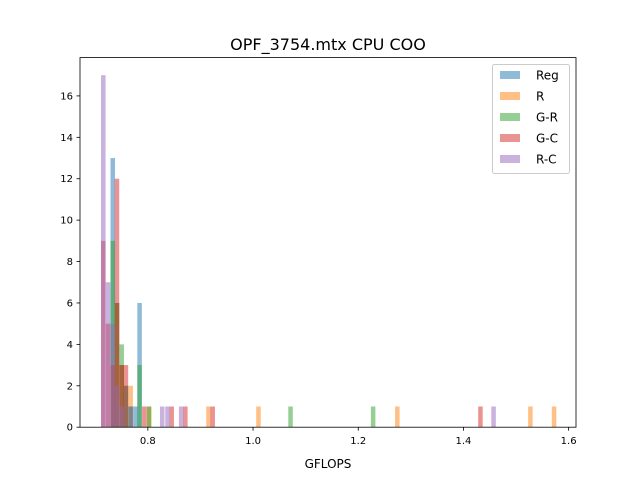 The width and height of the screenshot is (640, 480). What do you see at coordinates (70, 345) in the screenshot?
I see `y-tick-label: 4` at bounding box center [70, 345].